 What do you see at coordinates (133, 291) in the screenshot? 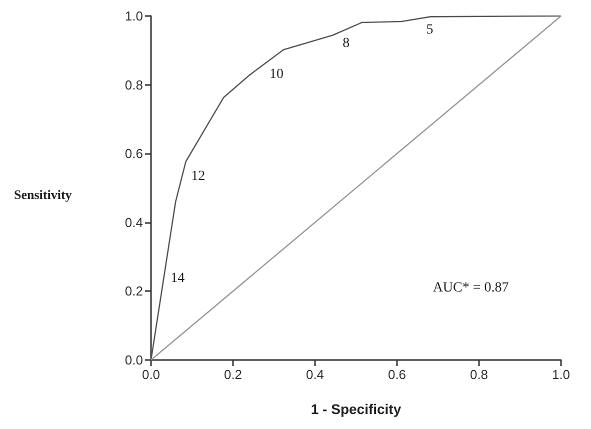
I see `y-tick-label: 0.2` at bounding box center [133, 291].